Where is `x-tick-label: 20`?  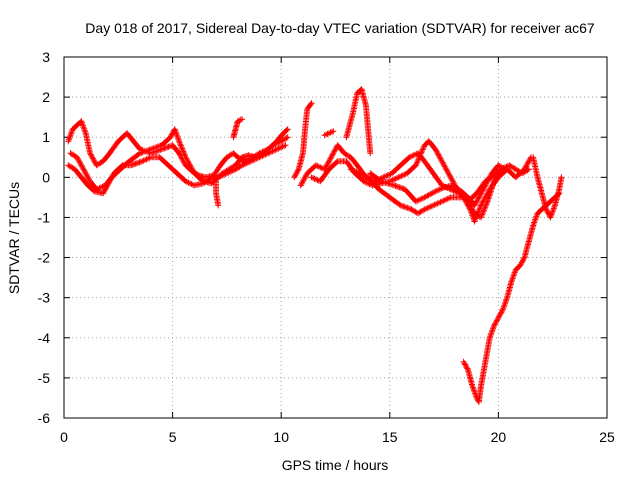
x-tick-label: 20 is located at coordinates (499, 437).